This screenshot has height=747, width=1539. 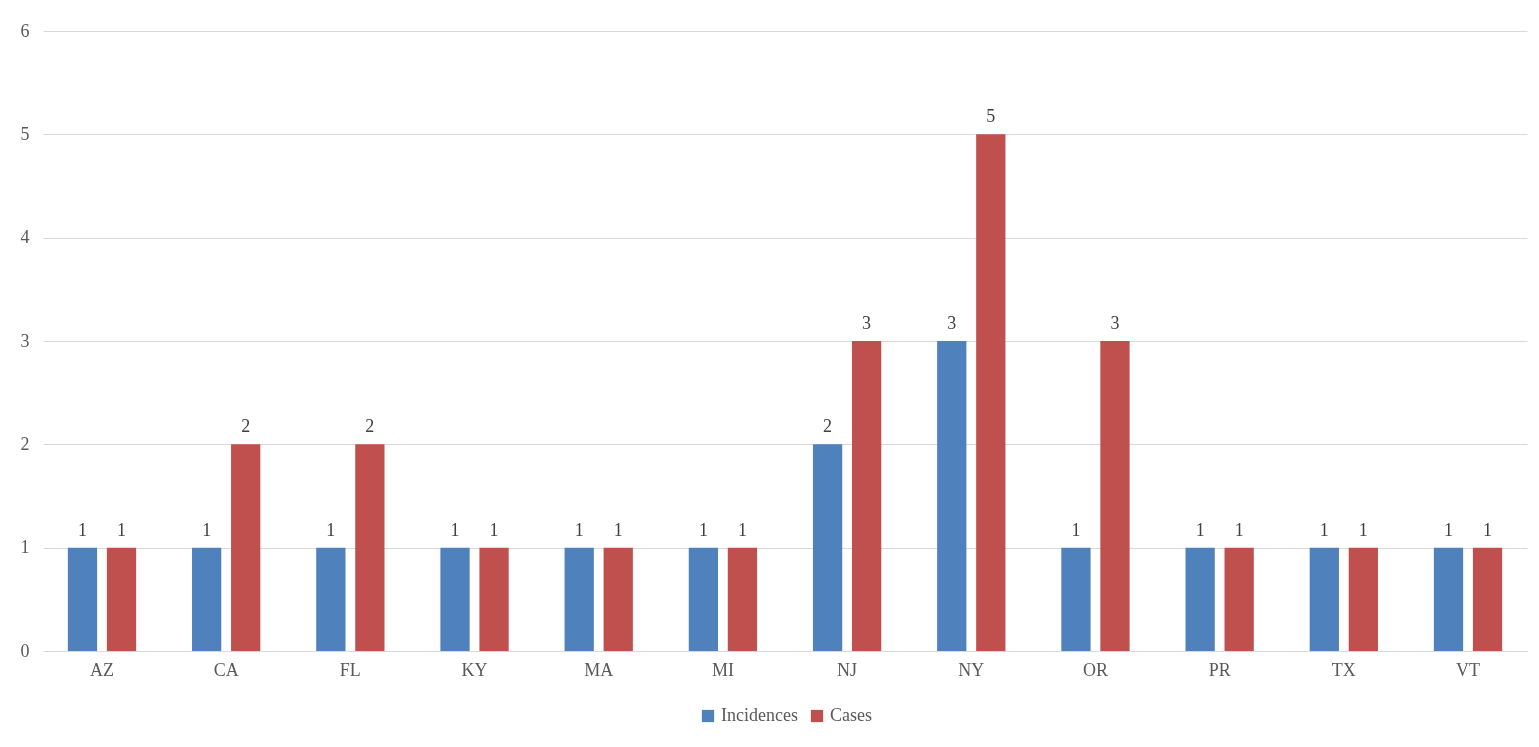 I want to click on y-tick-label: 3, so click(x=25, y=340).